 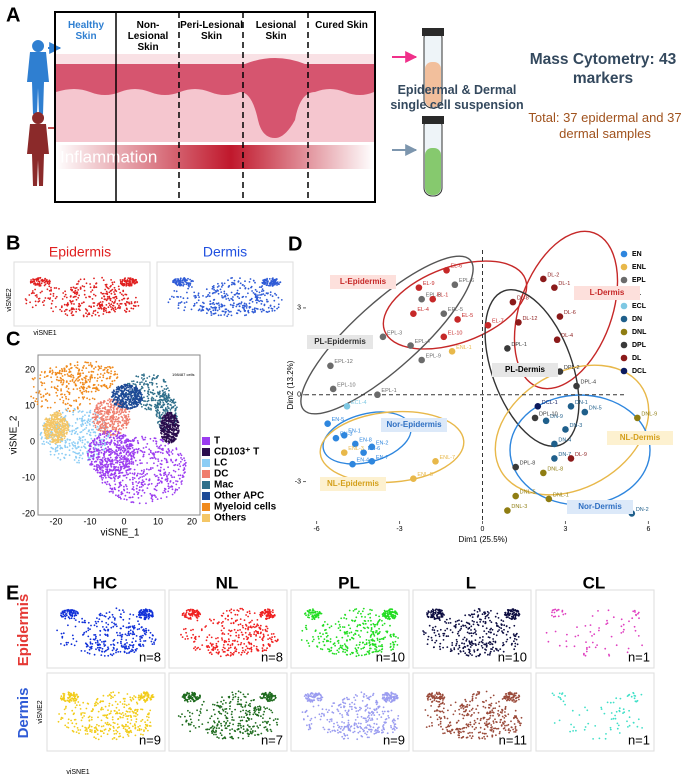 What do you see at coordinates (553, 275) in the screenshot?
I see `point-label: DL-2` at bounding box center [553, 275].